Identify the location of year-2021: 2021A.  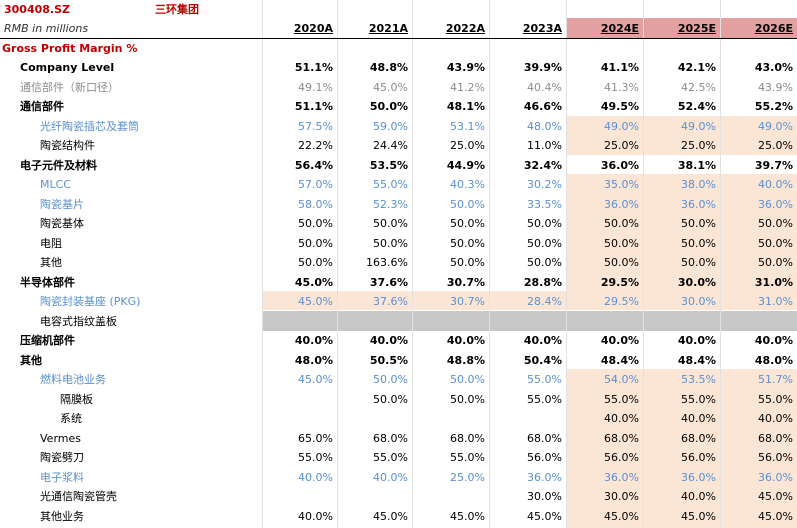
(388, 28).